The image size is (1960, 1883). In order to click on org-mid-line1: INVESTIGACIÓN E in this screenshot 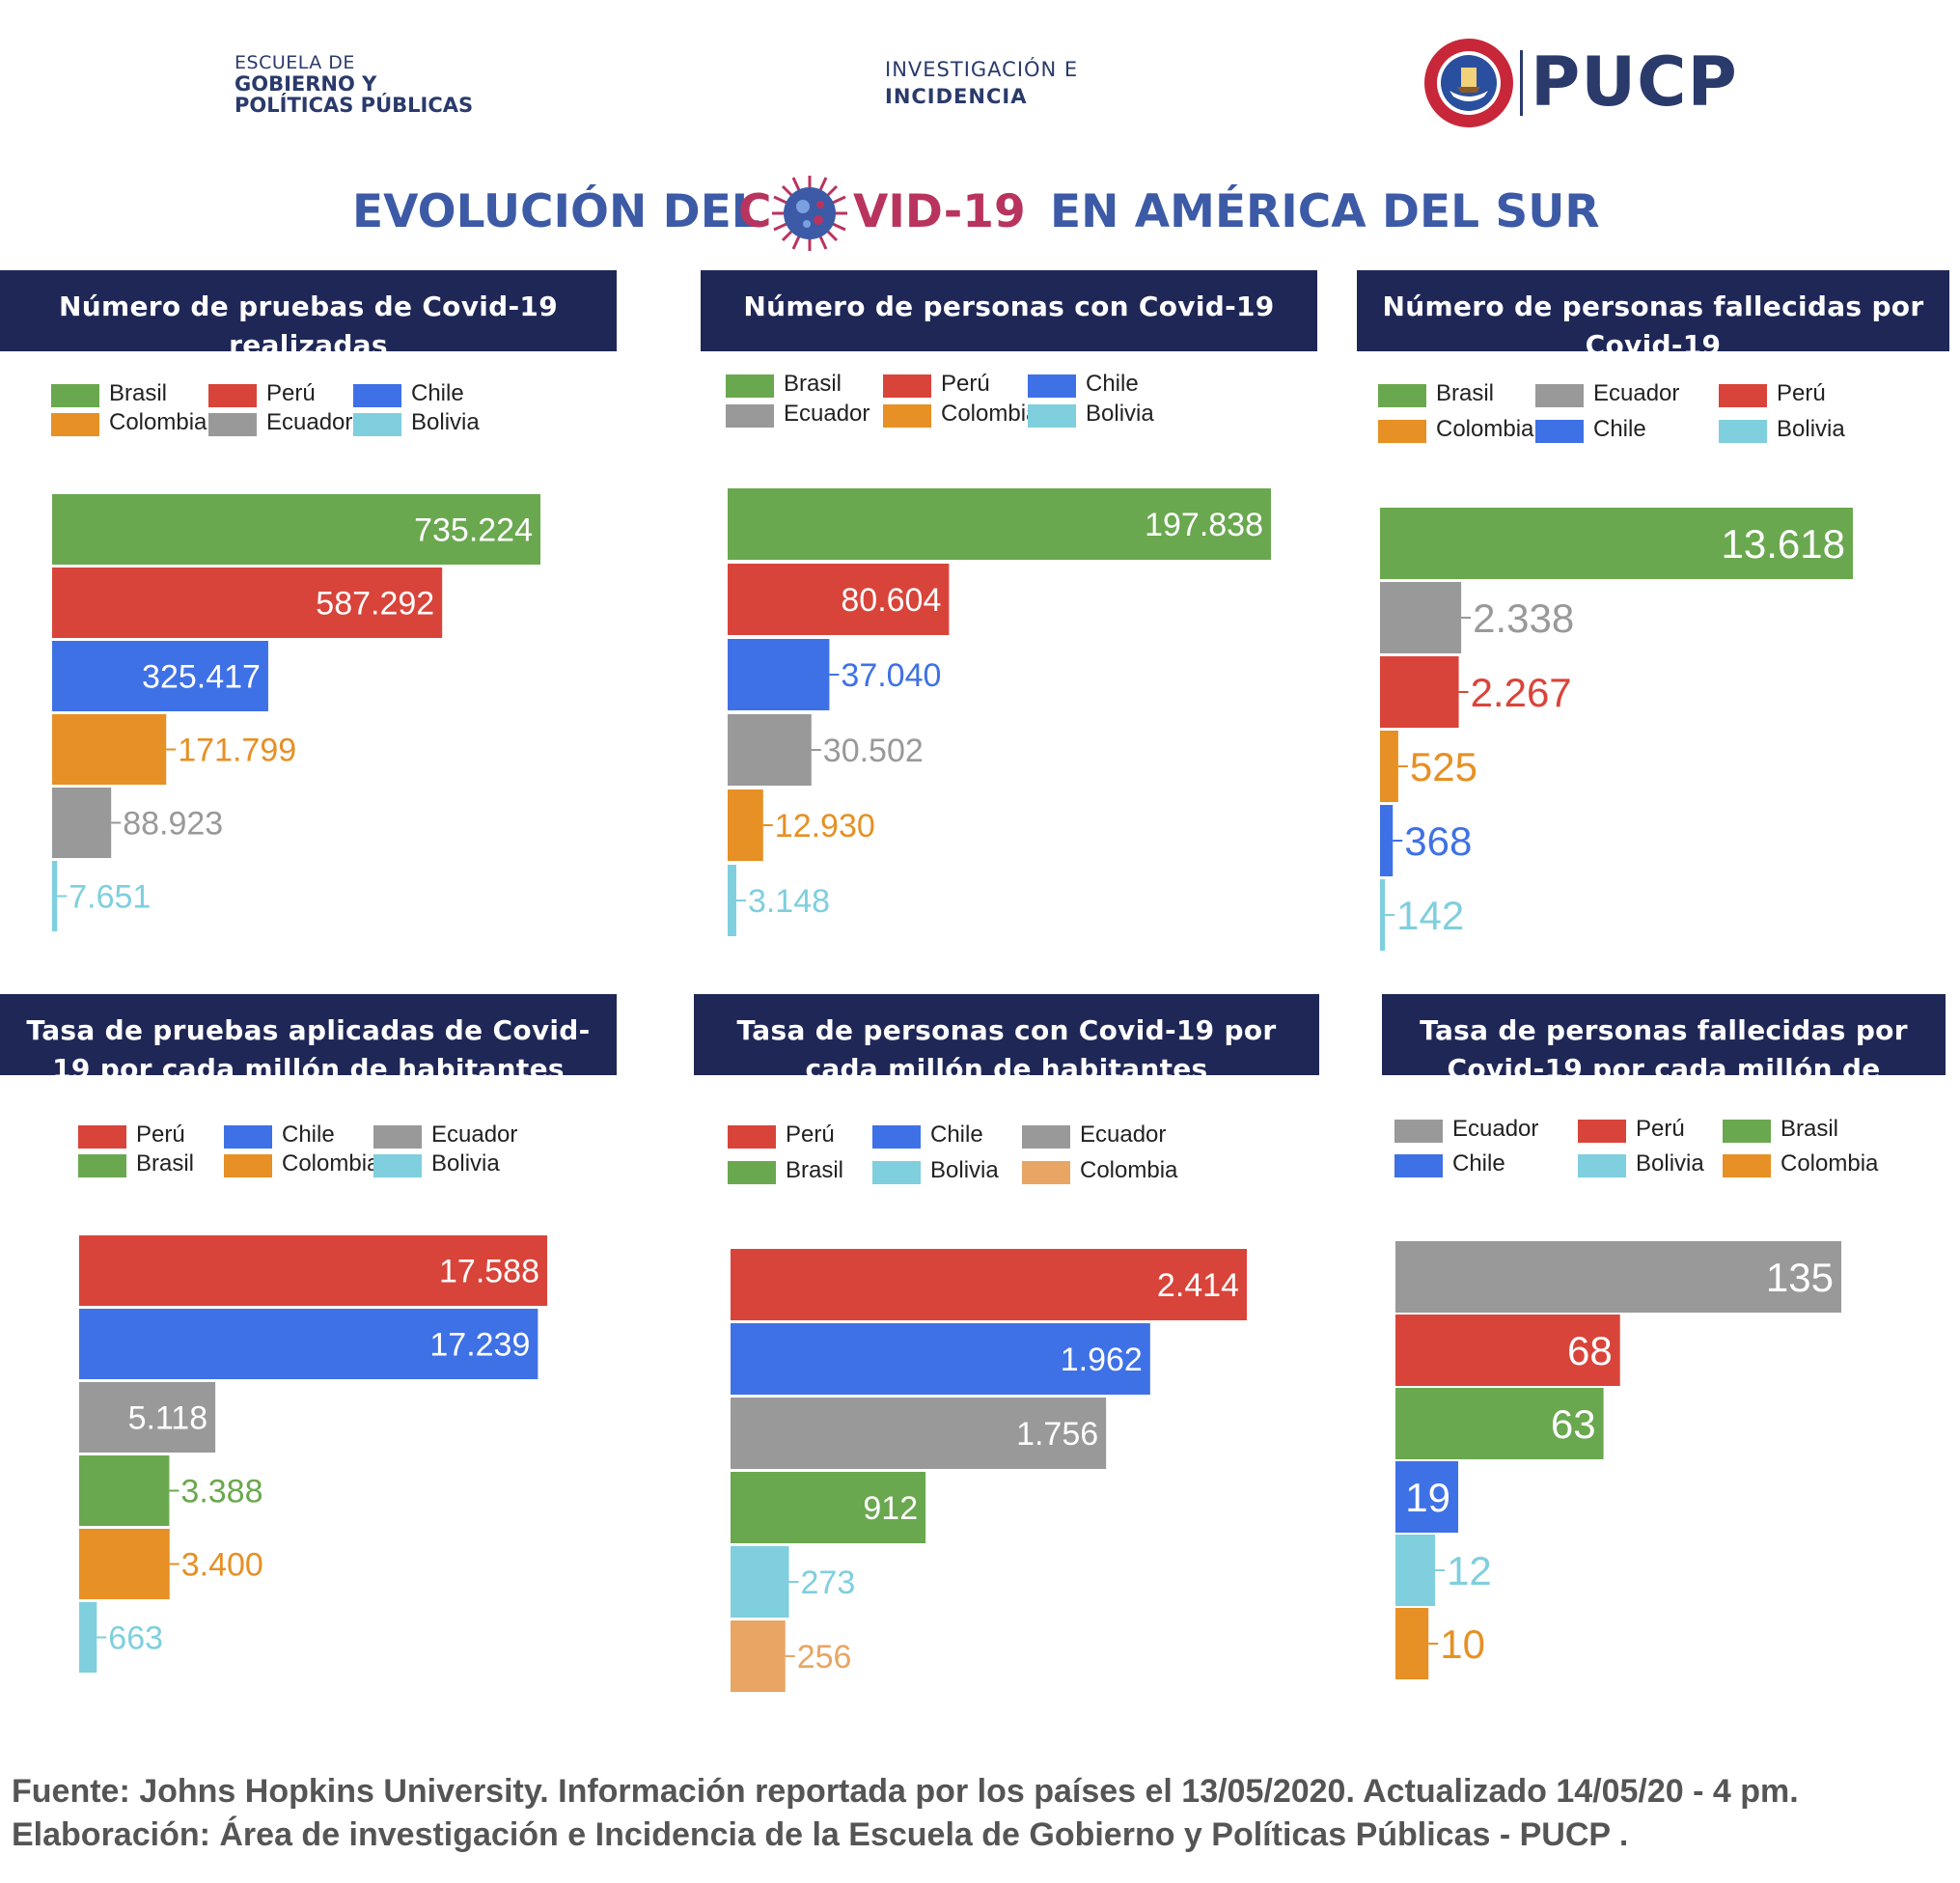, I will do `click(982, 69)`.